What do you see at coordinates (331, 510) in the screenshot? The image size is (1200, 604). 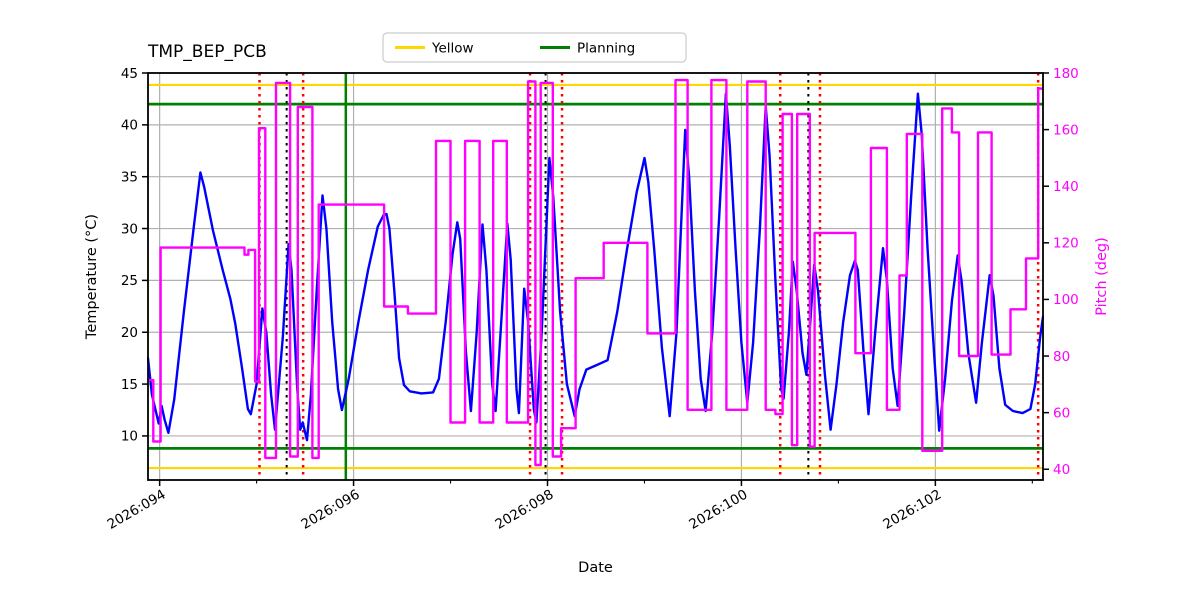 I see `x-tick-label: 2026:096` at bounding box center [331, 510].